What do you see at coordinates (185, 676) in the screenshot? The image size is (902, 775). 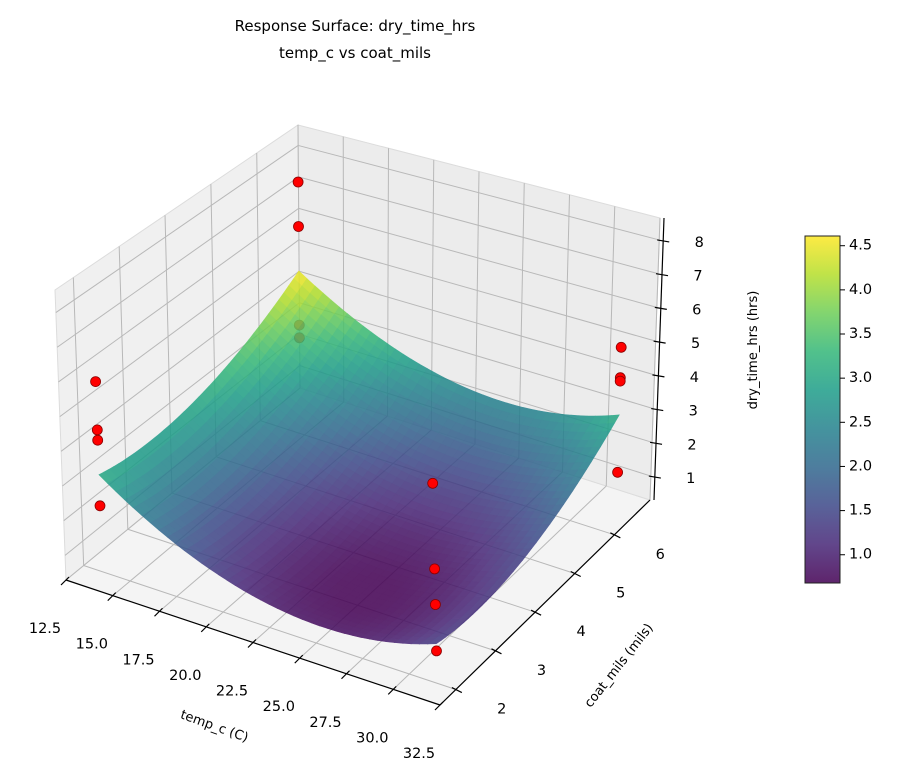 I see `x-tick-label: 20.0` at bounding box center [185, 676].